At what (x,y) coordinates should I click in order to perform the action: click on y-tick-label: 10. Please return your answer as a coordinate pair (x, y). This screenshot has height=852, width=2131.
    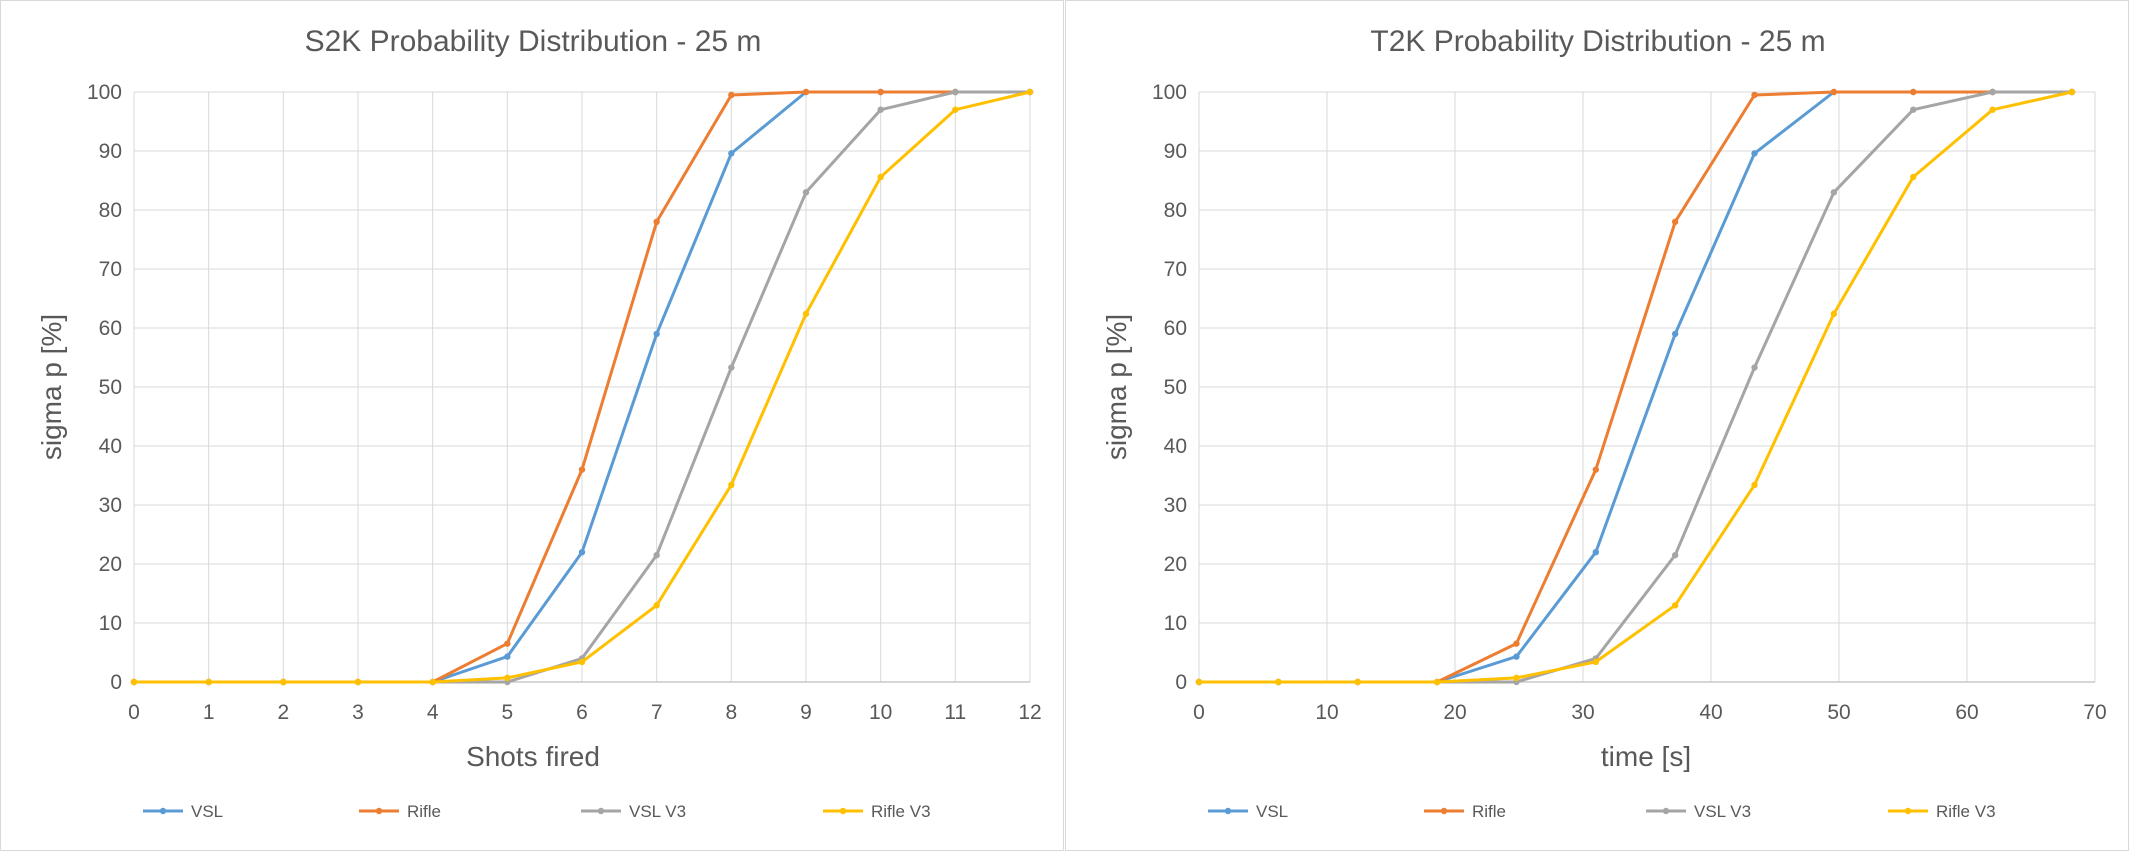
    Looking at the image, I should click on (1175, 623).